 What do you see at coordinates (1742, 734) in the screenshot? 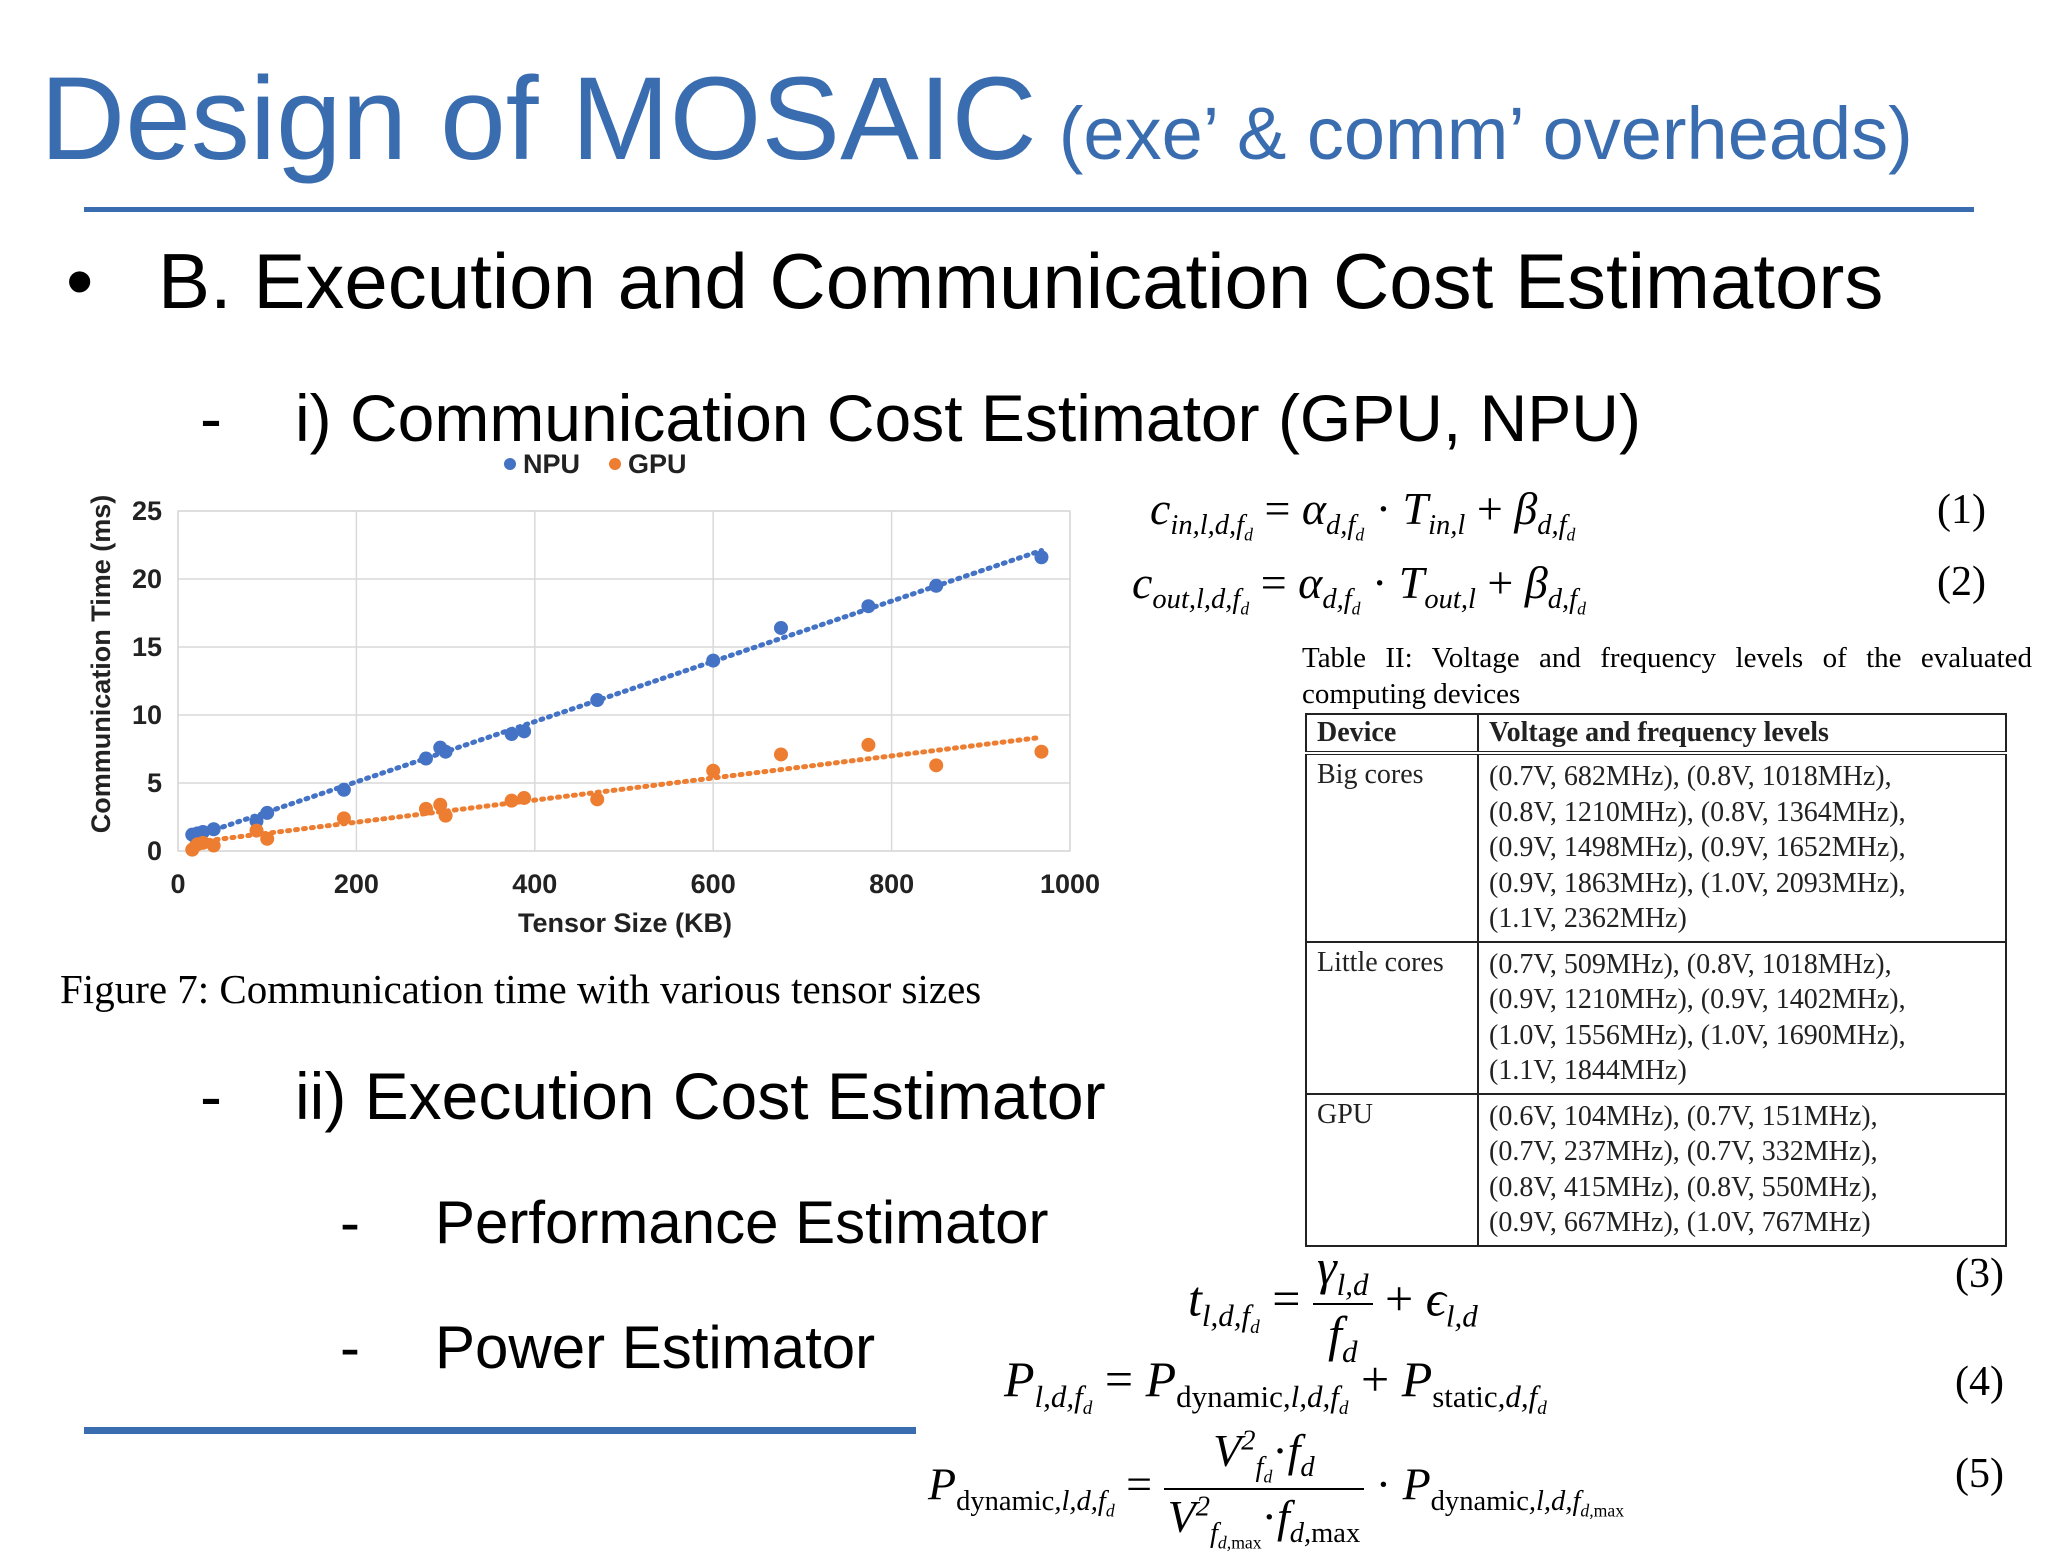
I see `table-header-levels: Voltage and frequency levels` at bounding box center [1742, 734].